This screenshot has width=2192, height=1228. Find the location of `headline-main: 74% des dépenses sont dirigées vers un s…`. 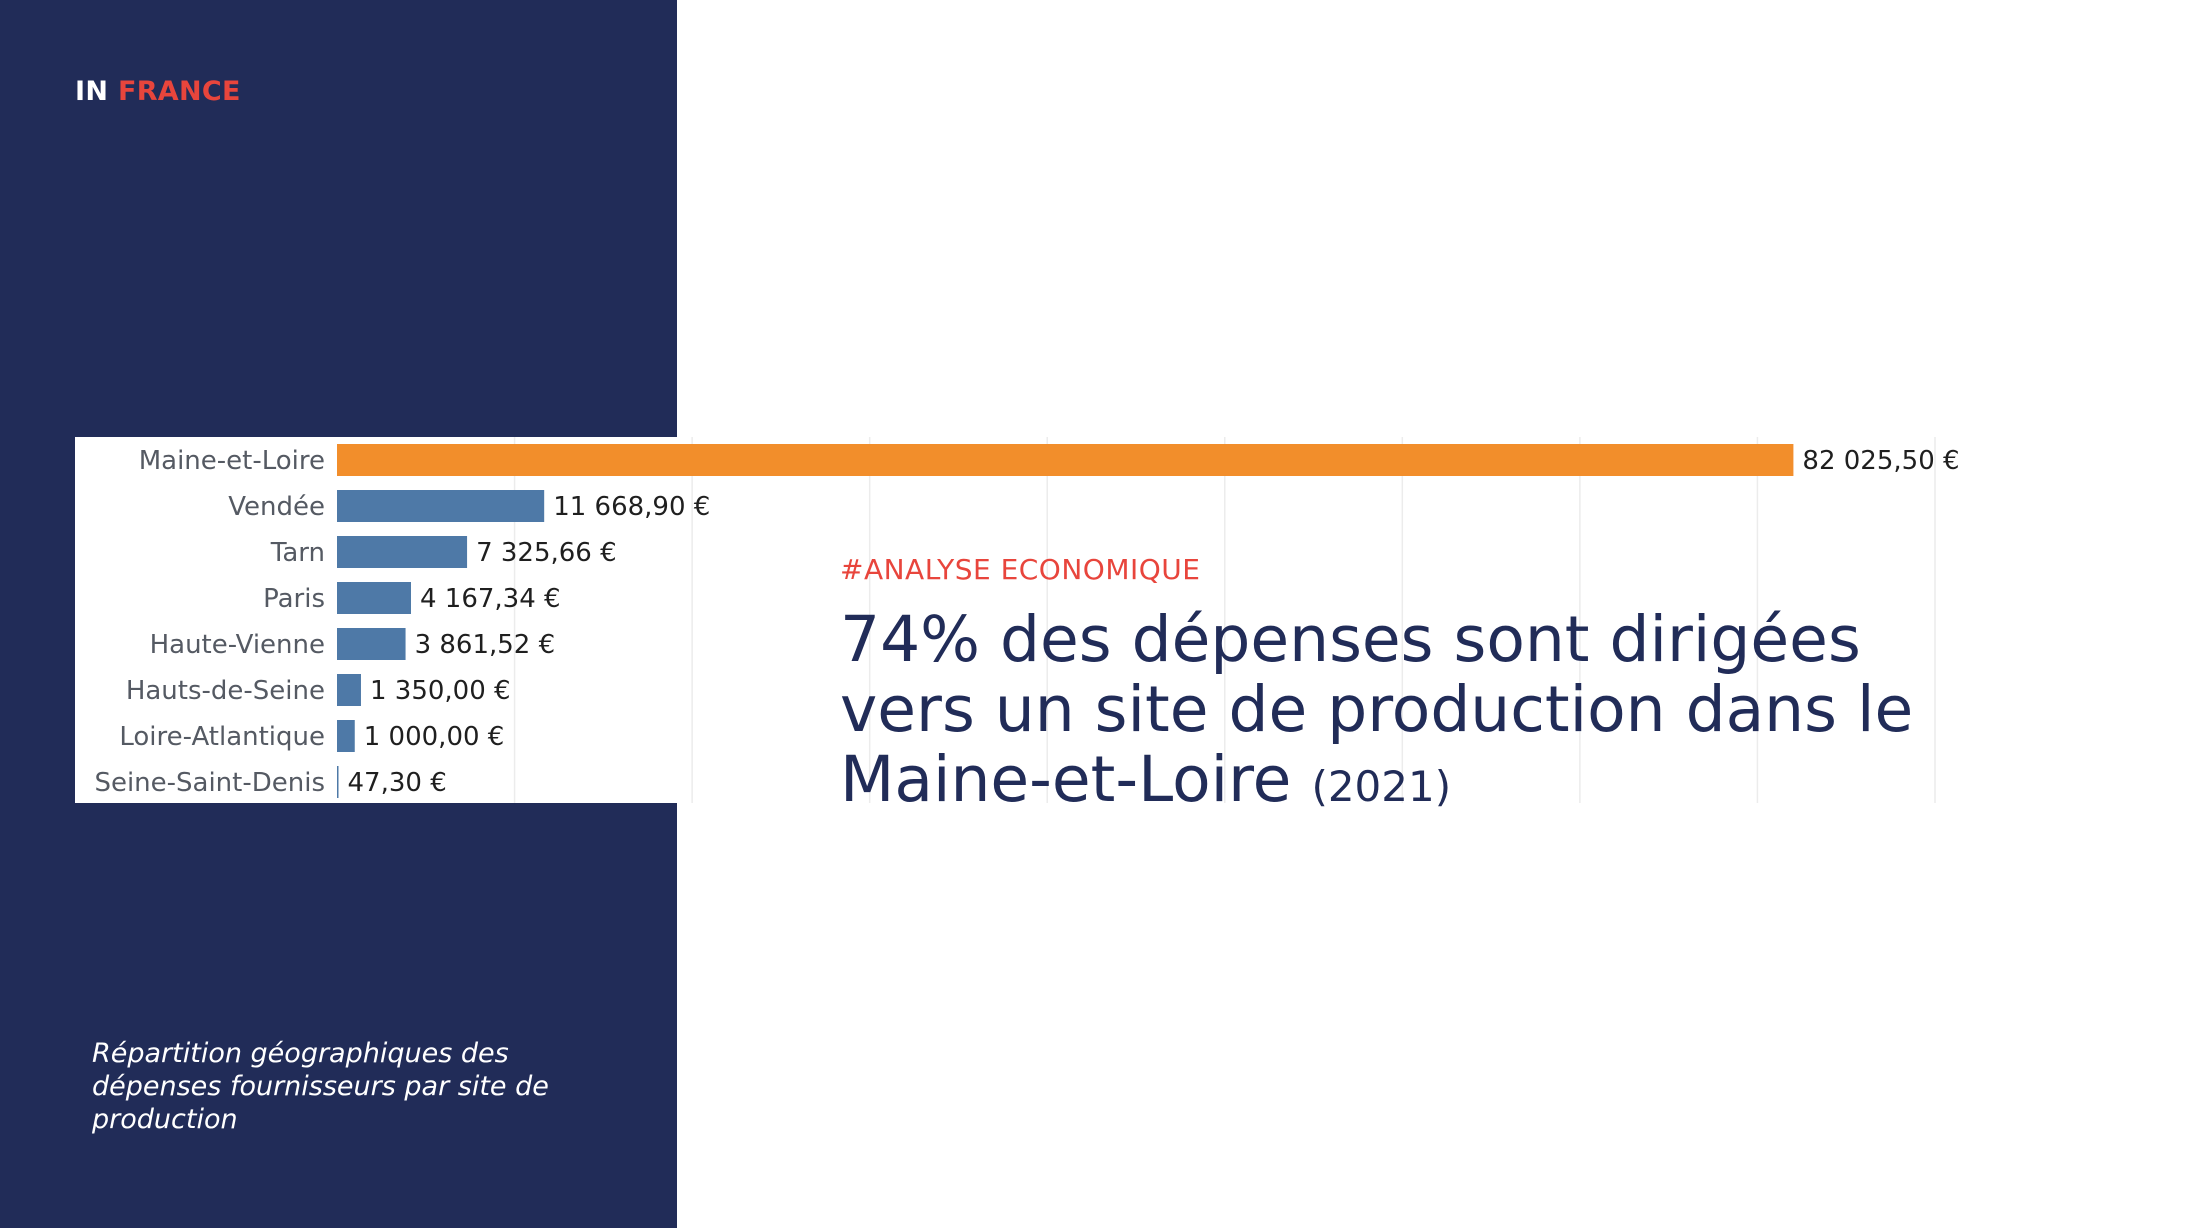

headline-main: 74% des dépenses sont dirigées vers un s… is located at coordinates (1377, 709).